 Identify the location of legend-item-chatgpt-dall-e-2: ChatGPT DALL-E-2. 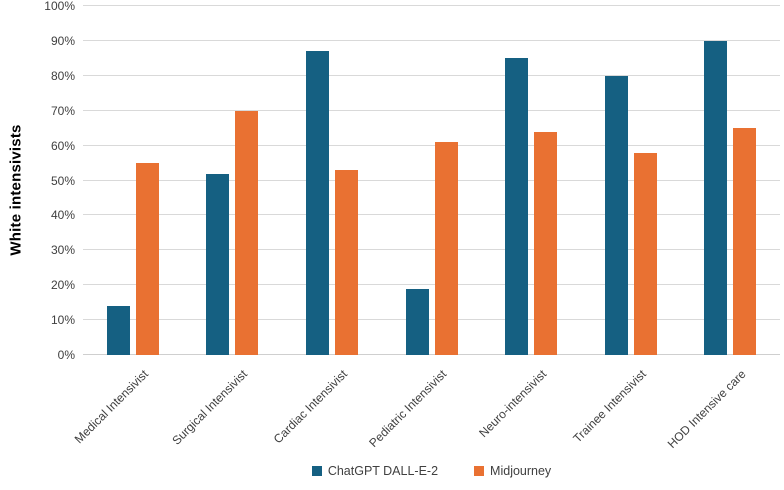
(375, 471).